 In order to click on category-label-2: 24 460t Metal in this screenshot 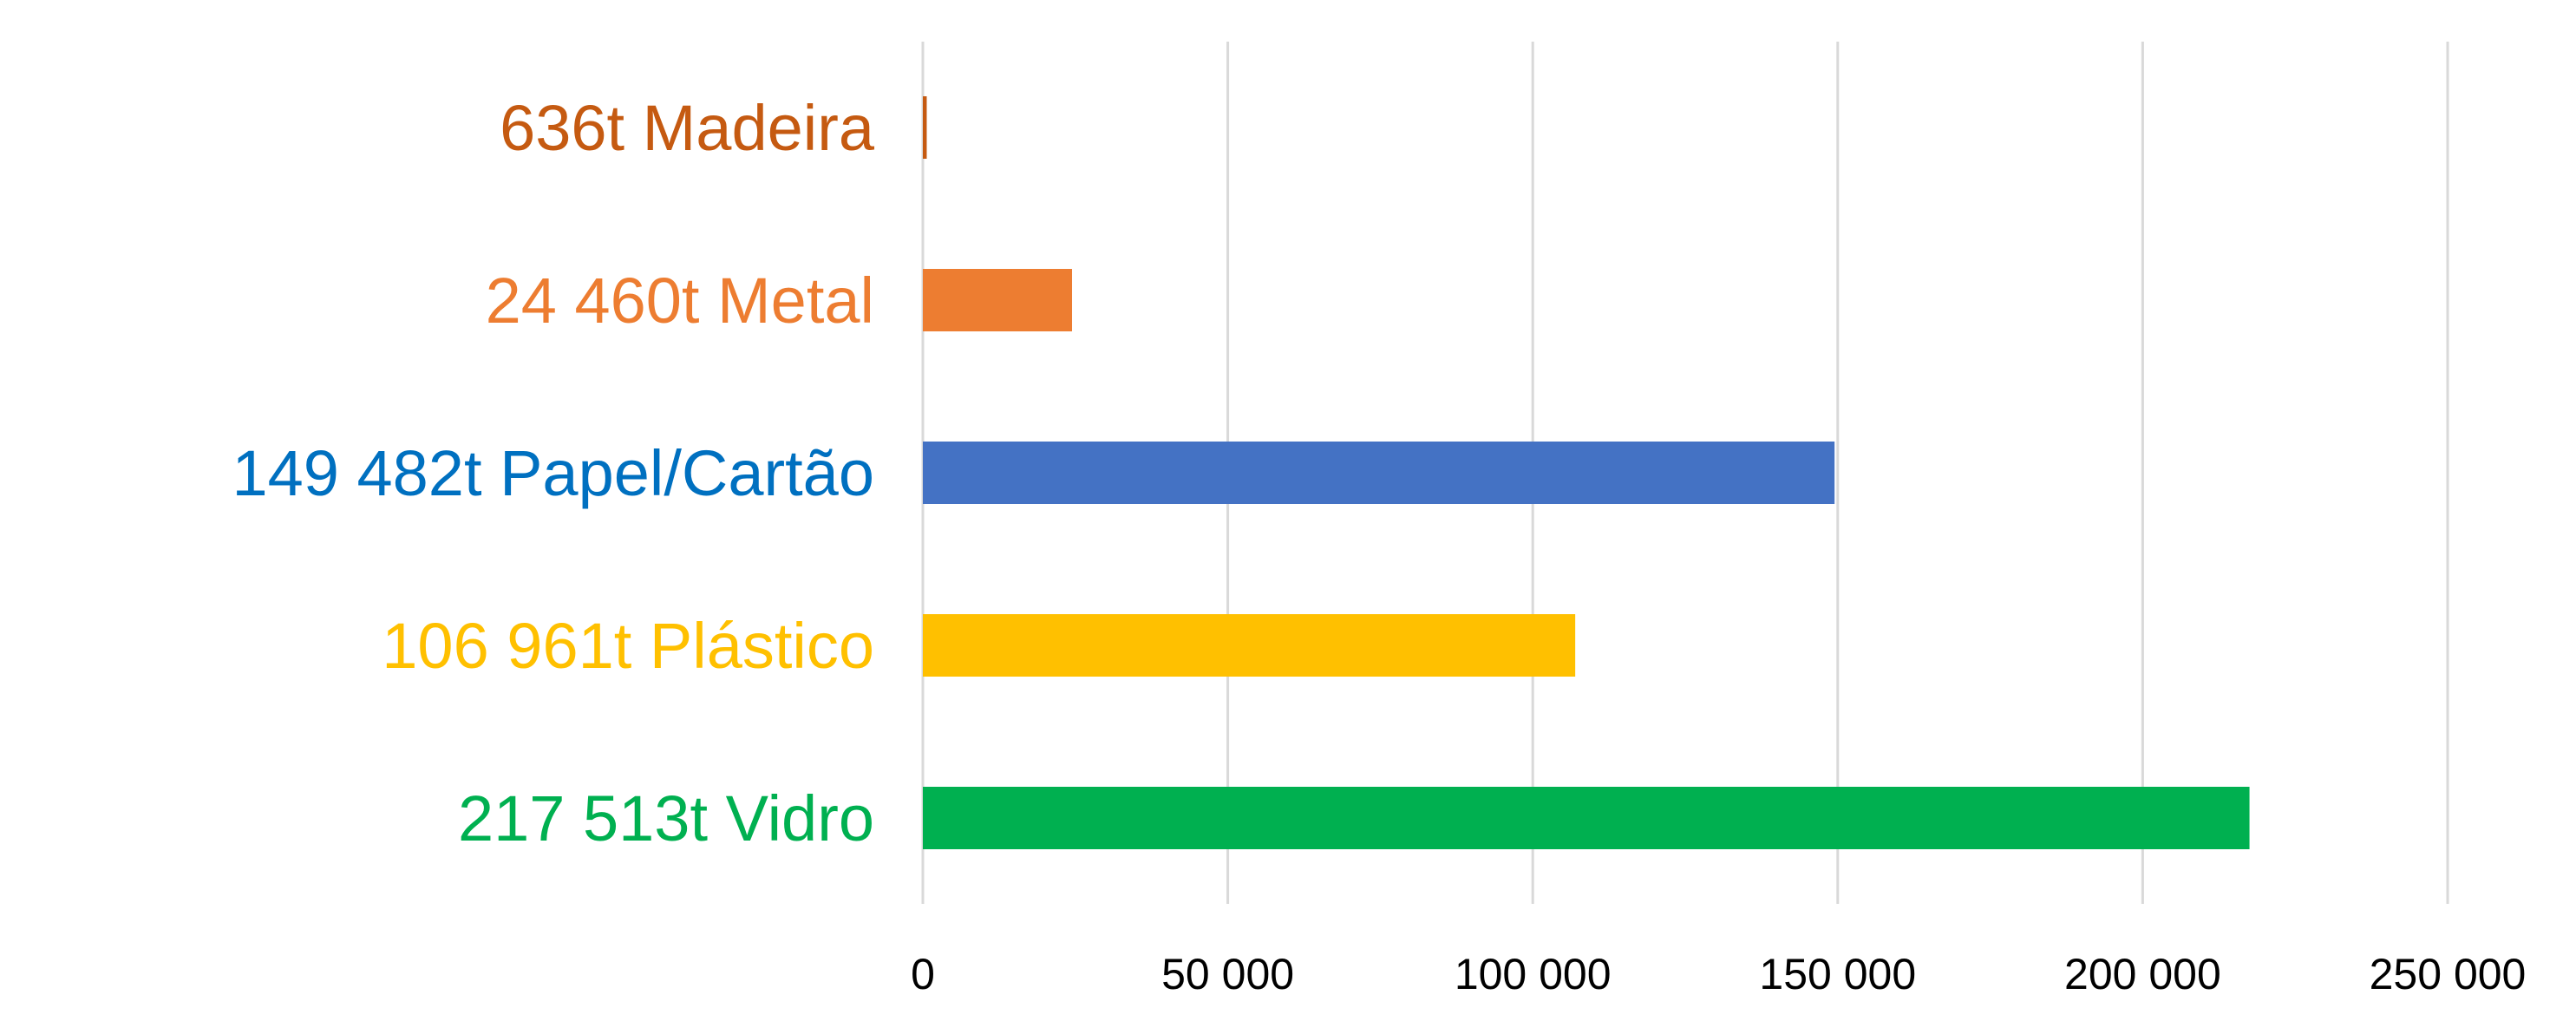, I will do `click(680, 301)`.